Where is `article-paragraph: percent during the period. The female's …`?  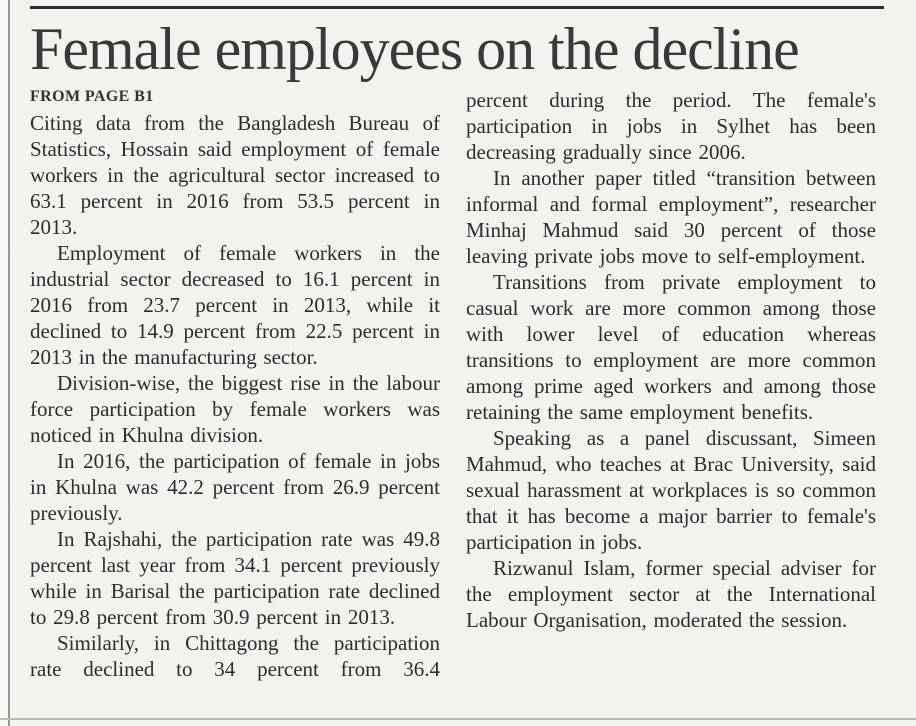 article-paragraph: percent during the period. The female's … is located at coordinates (671, 126).